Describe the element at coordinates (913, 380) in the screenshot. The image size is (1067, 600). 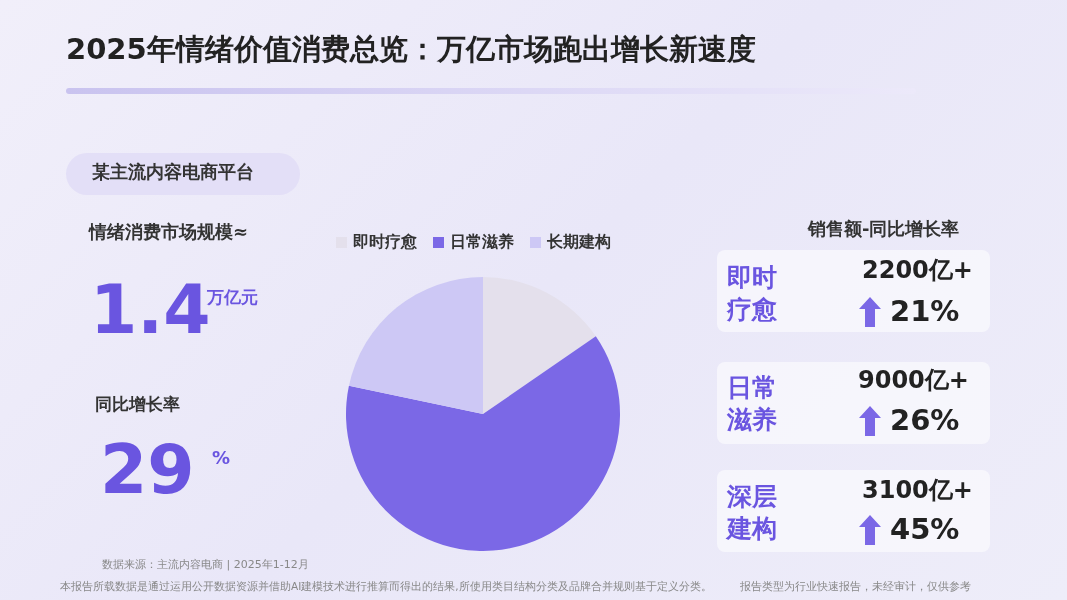
I see `text: 9000亿+` at that location.